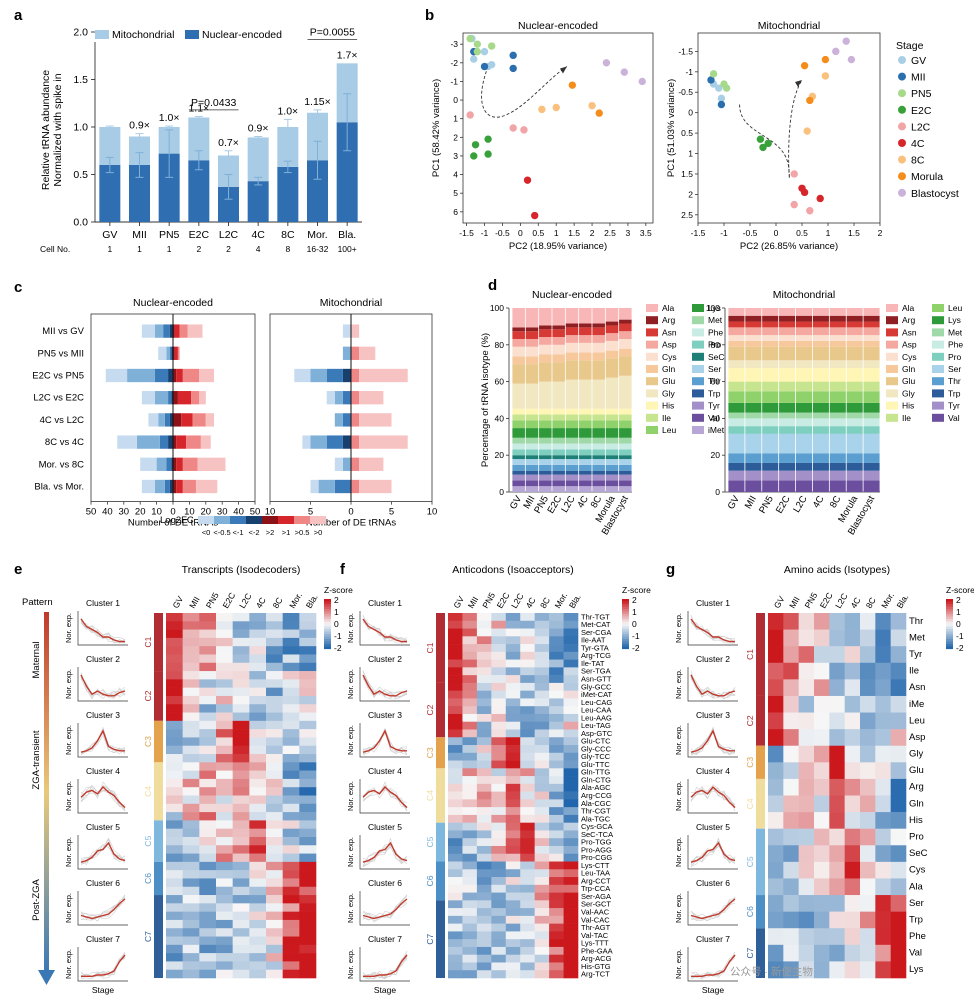  I want to click on heatmap-row-label: Gly-TCC, so click(596, 756).